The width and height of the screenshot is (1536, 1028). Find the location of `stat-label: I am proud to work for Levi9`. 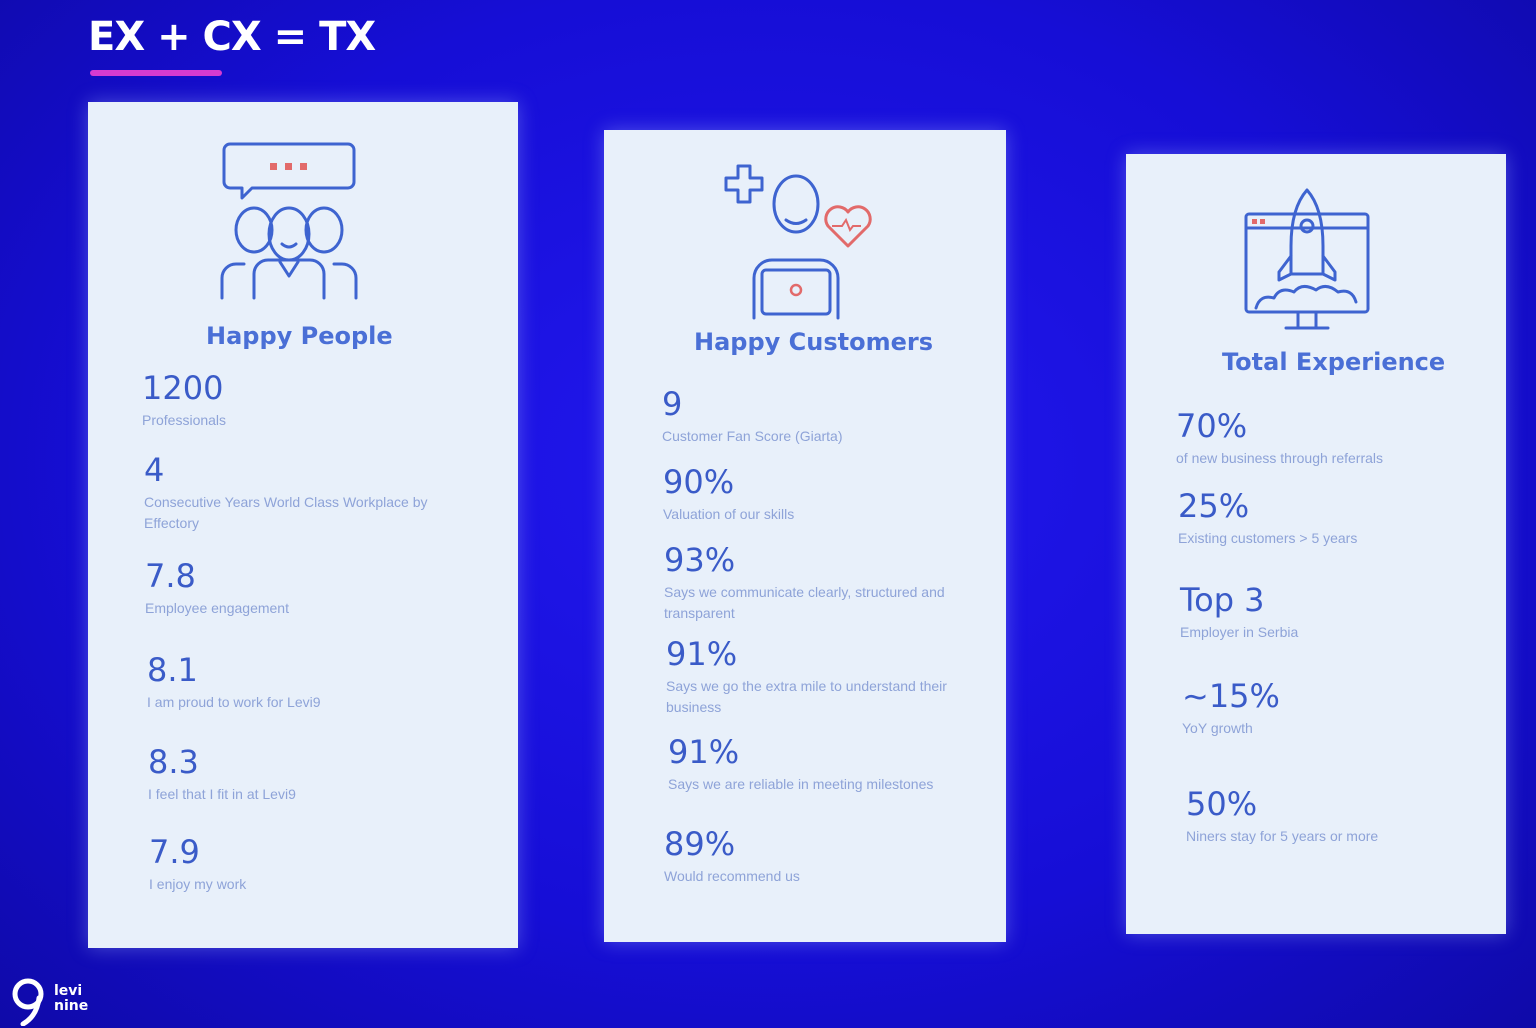

stat-label: I am proud to work for Levi9 is located at coordinates (234, 702).